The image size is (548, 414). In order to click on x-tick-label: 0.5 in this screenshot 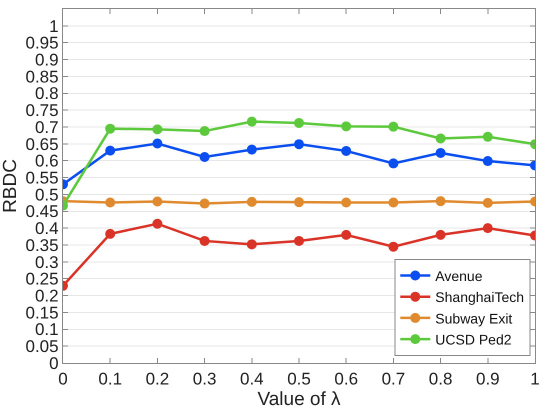, I will do `click(299, 378)`.